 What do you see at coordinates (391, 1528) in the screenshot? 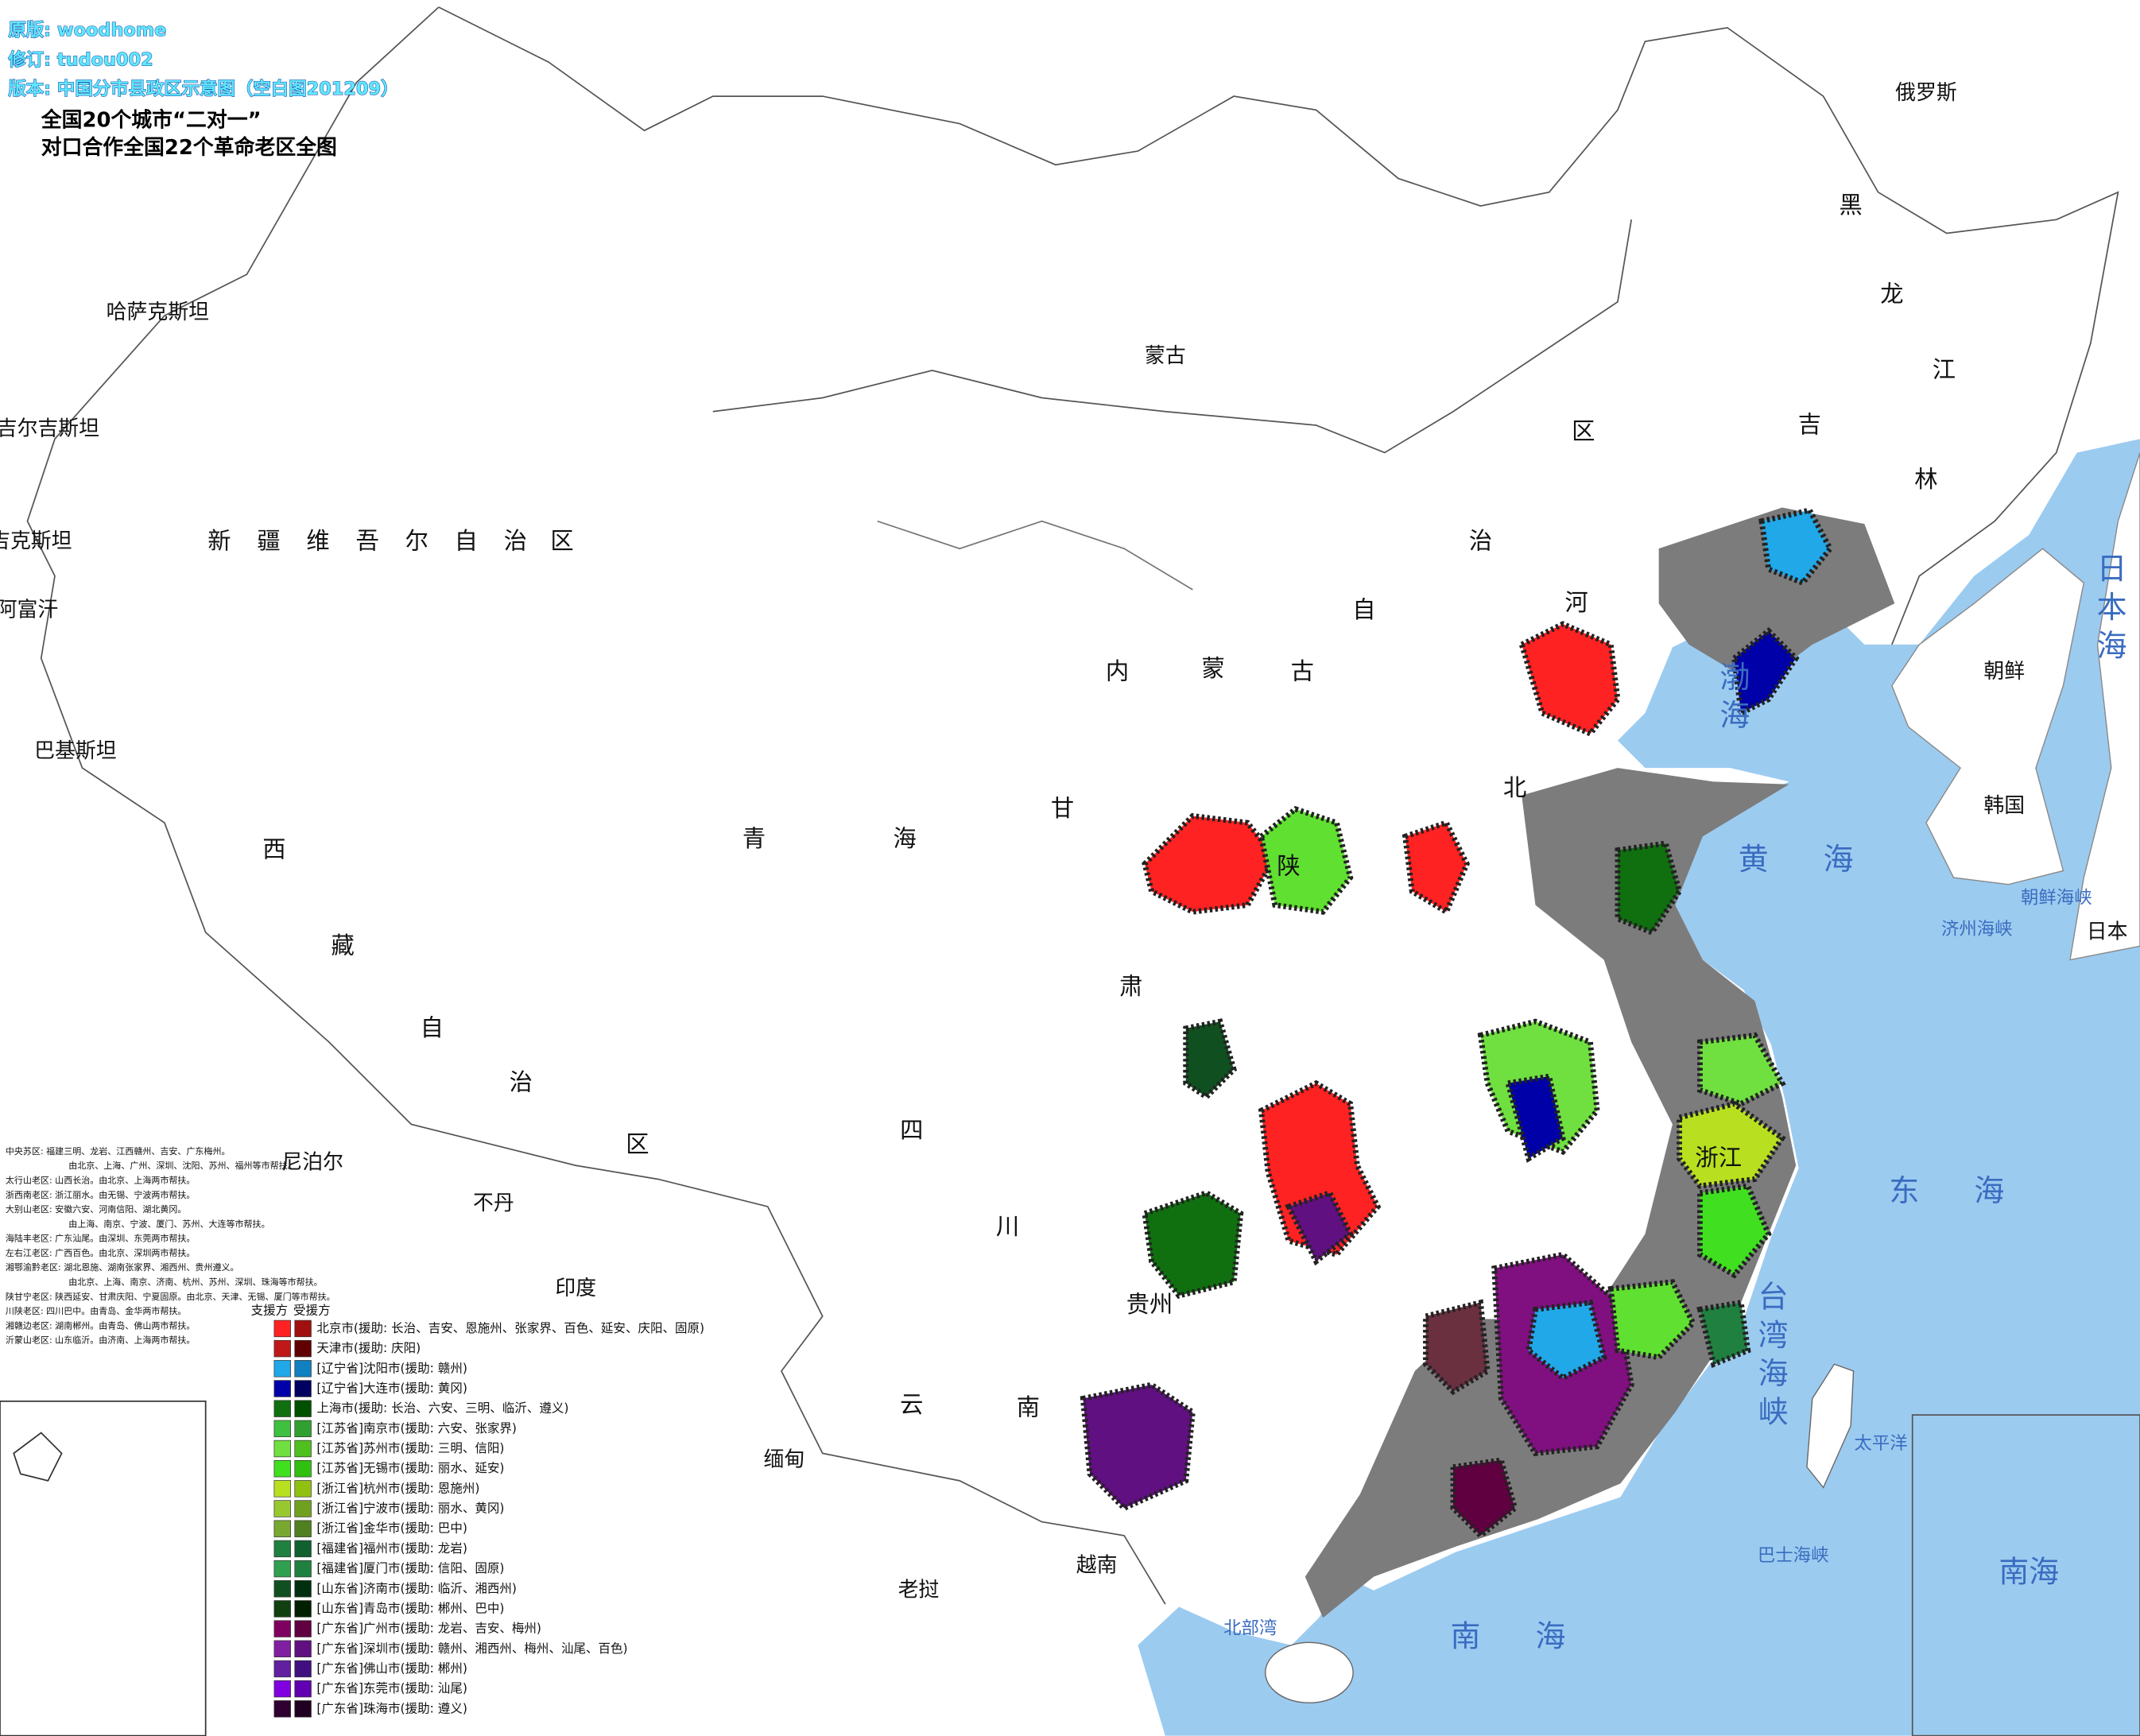
I see `legend-item: [浙江省]金华市(援助: 巴中)` at bounding box center [391, 1528].